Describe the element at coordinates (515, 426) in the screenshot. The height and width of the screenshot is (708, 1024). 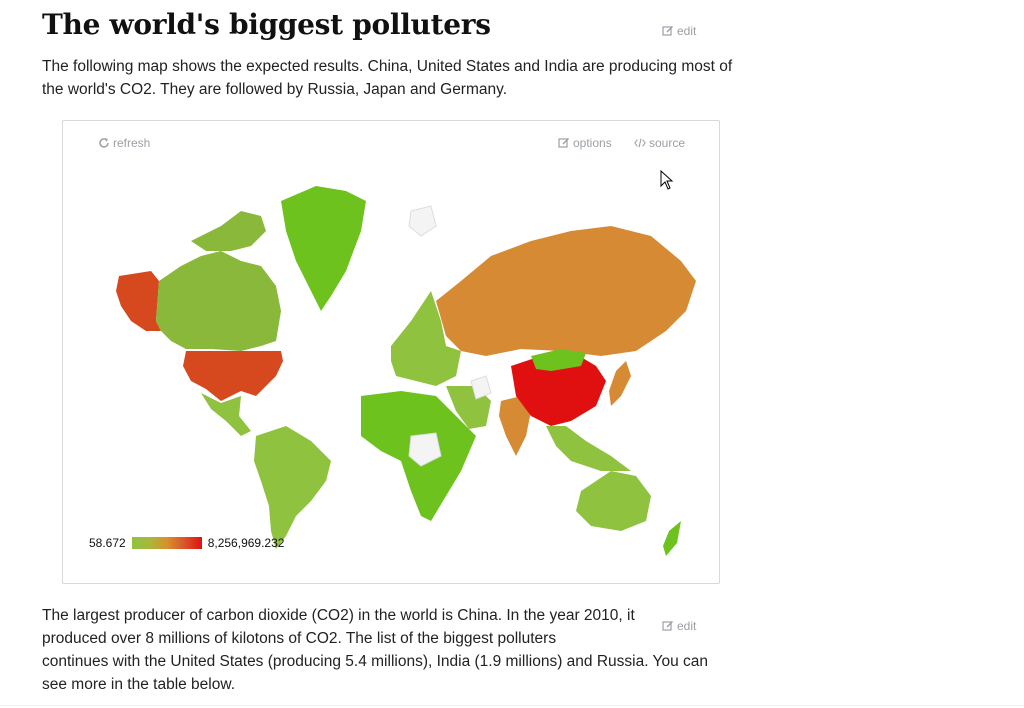
I see `india-region` at that location.